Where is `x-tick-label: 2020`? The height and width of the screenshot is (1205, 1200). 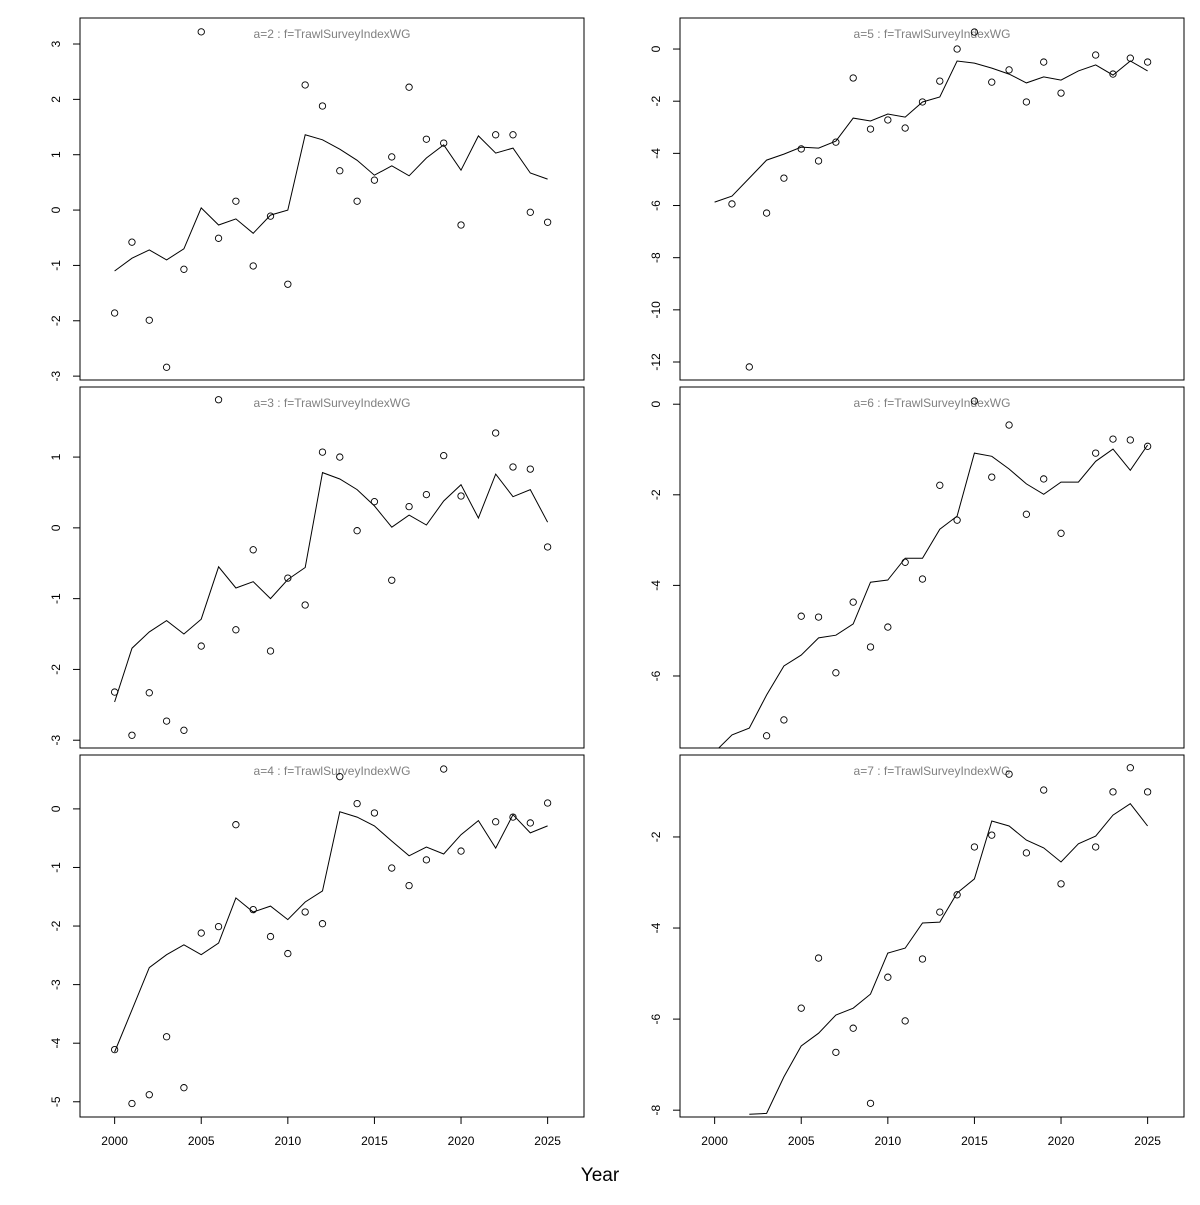
x-tick-label: 2020 is located at coordinates (1061, 1141).